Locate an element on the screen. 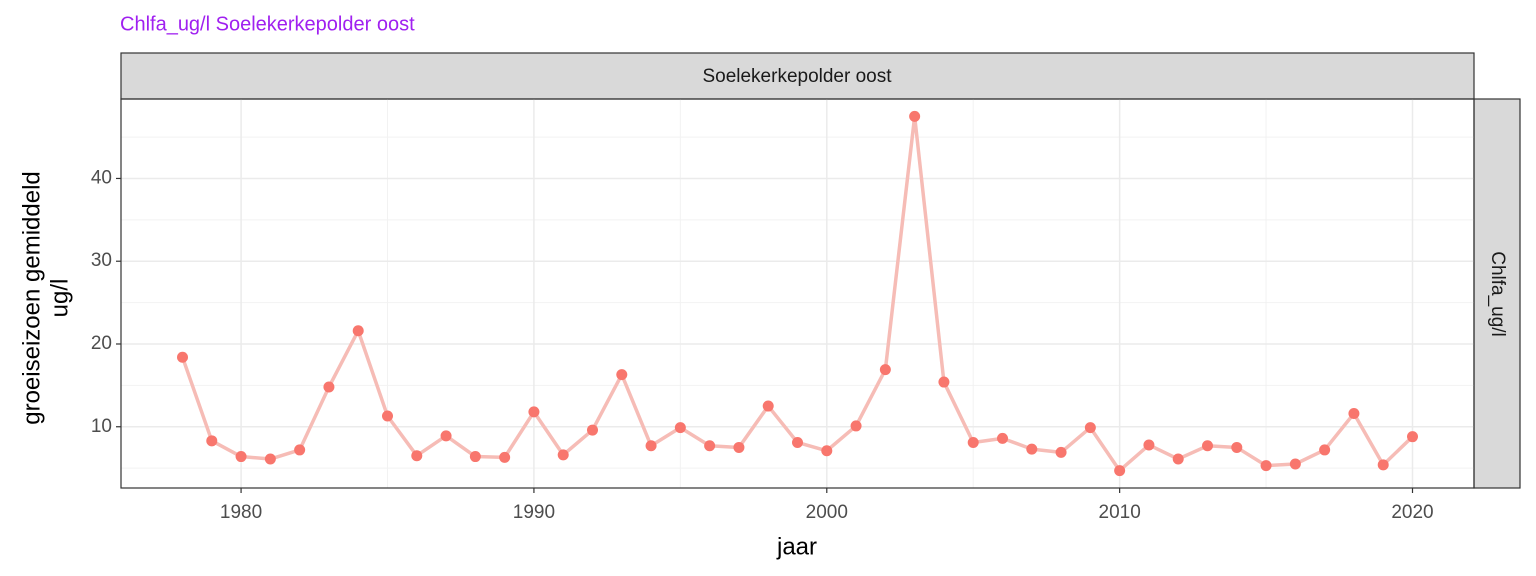  facet-label: Soelekerkepolder oost is located at coordinates (797, 76).